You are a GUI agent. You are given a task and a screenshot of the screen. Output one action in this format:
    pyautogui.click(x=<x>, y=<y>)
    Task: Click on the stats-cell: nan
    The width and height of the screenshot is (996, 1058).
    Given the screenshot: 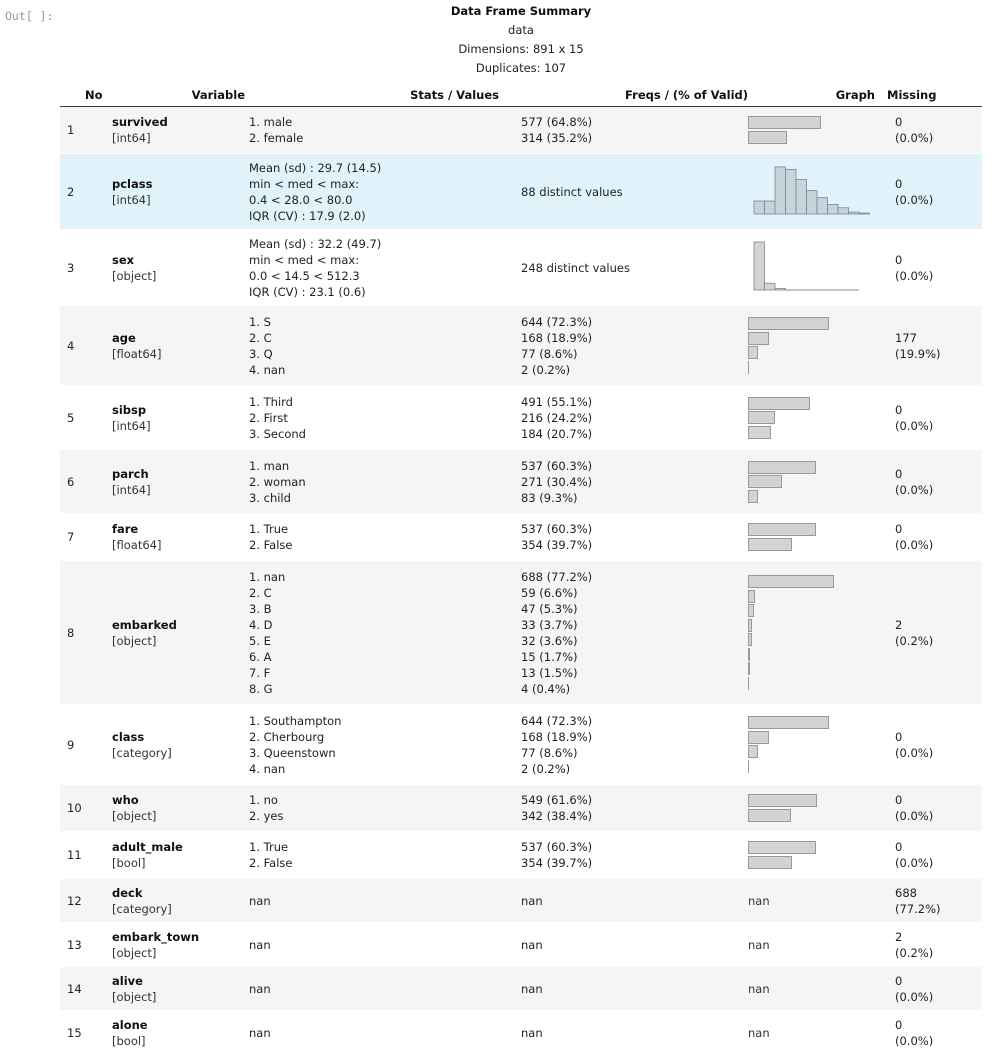 What is the action you would take?
    pyautogui.click(x=385, y=988)
    